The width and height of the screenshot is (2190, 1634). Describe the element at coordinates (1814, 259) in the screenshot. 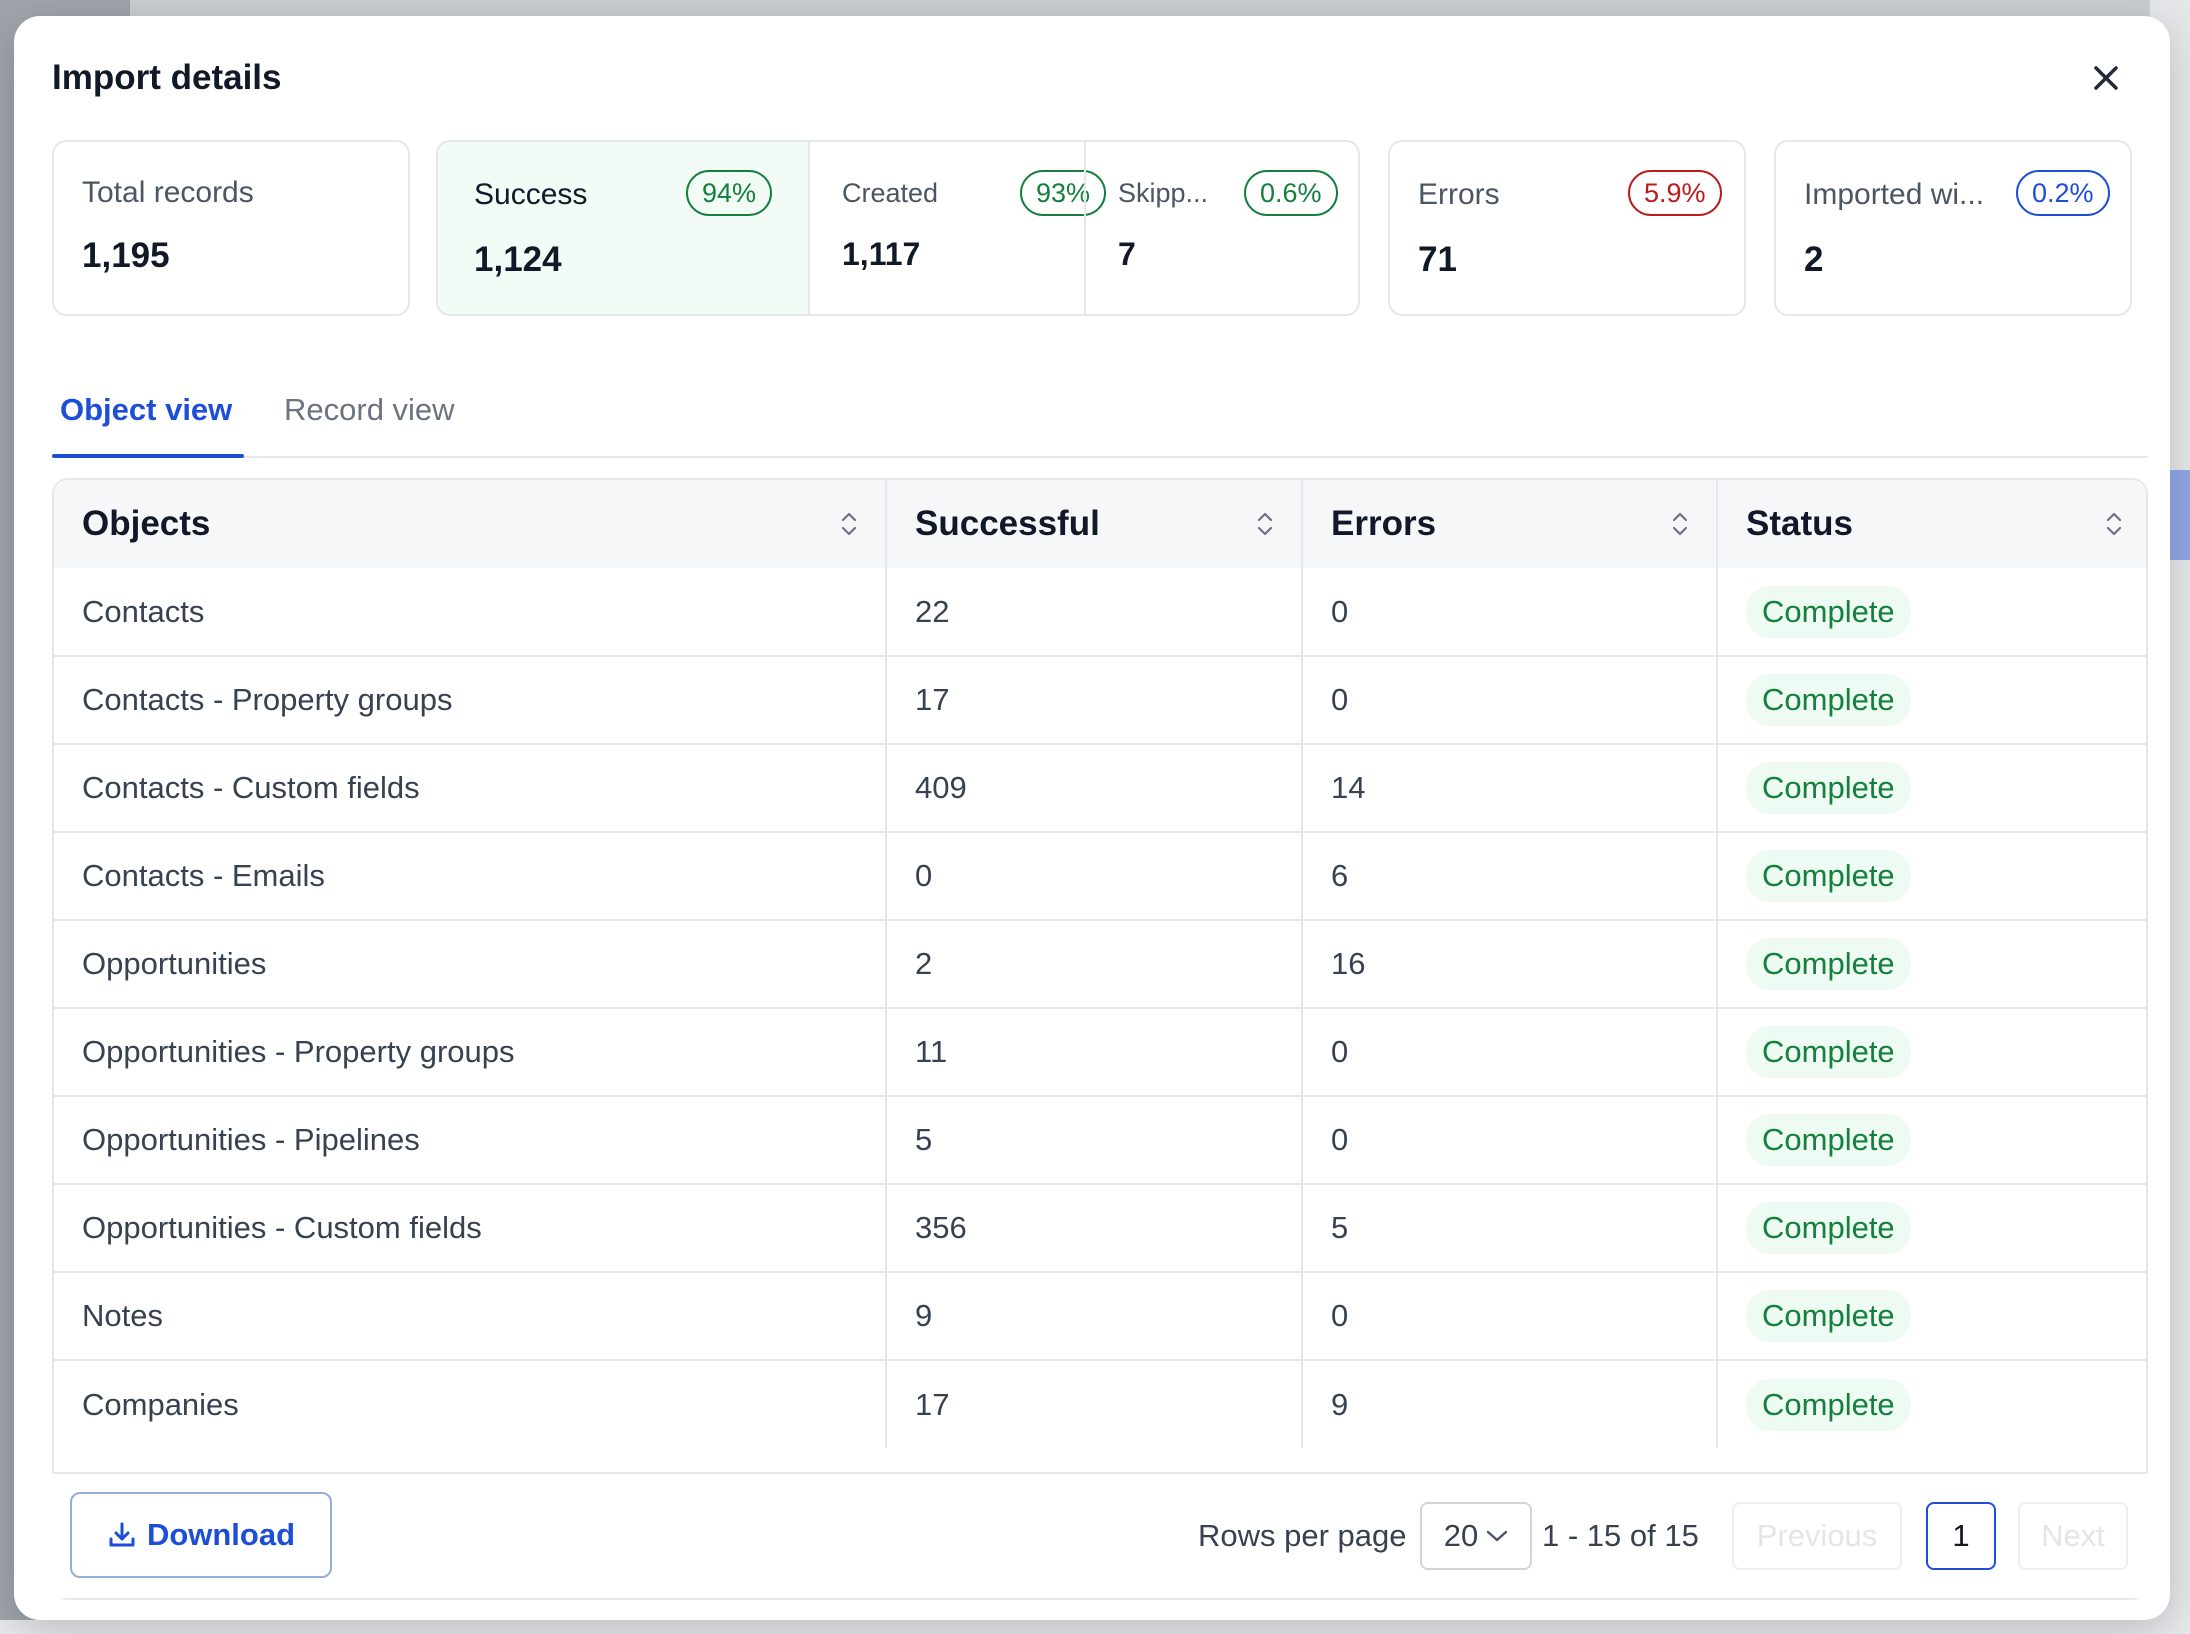

I see `stat-value: 2` at that location.